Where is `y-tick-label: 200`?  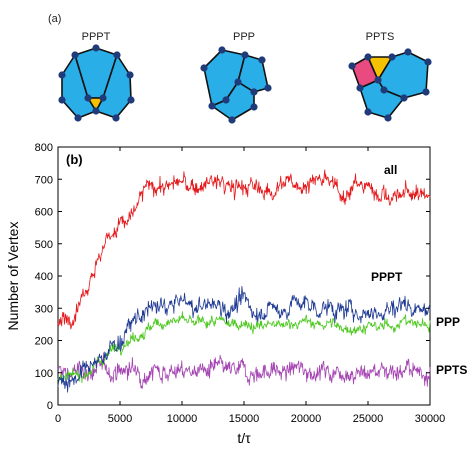 y-tick-label: 200 is located at coordinates (44, 342).